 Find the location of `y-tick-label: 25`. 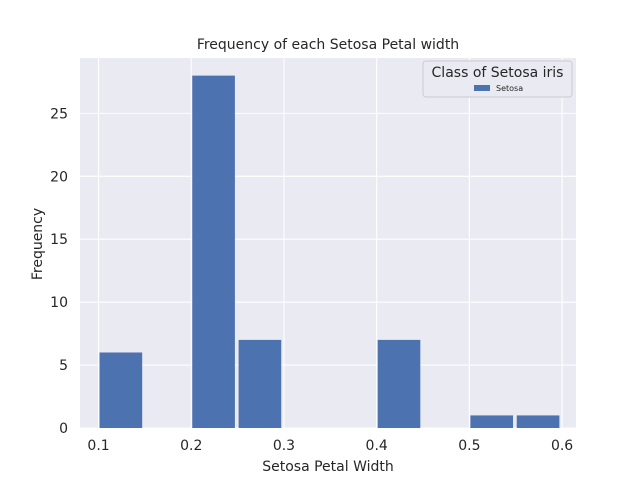

y-tick-label: 25 is located at coordinates (59, 114).